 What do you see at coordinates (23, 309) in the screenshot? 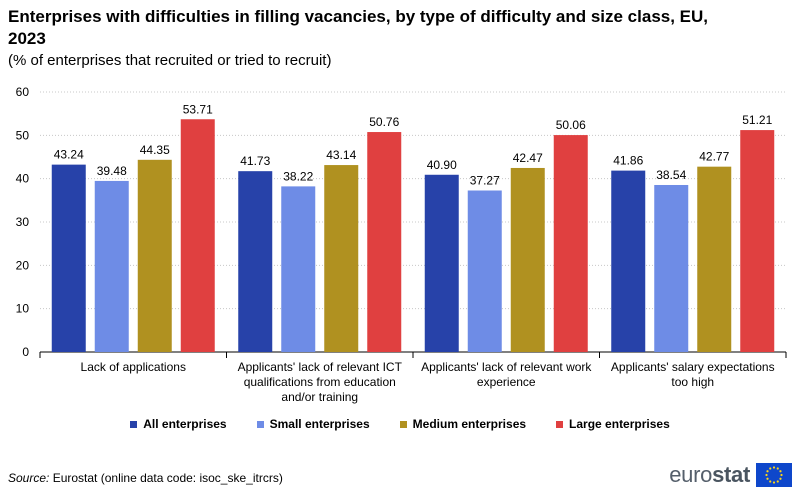
I see `y-tick-label: 10` at bounding box center [23, 309].